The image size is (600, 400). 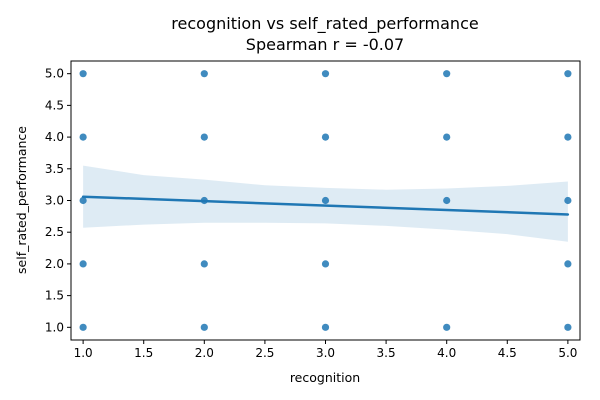 I want to click on regression-line-layer, so click(x=325, y=205).